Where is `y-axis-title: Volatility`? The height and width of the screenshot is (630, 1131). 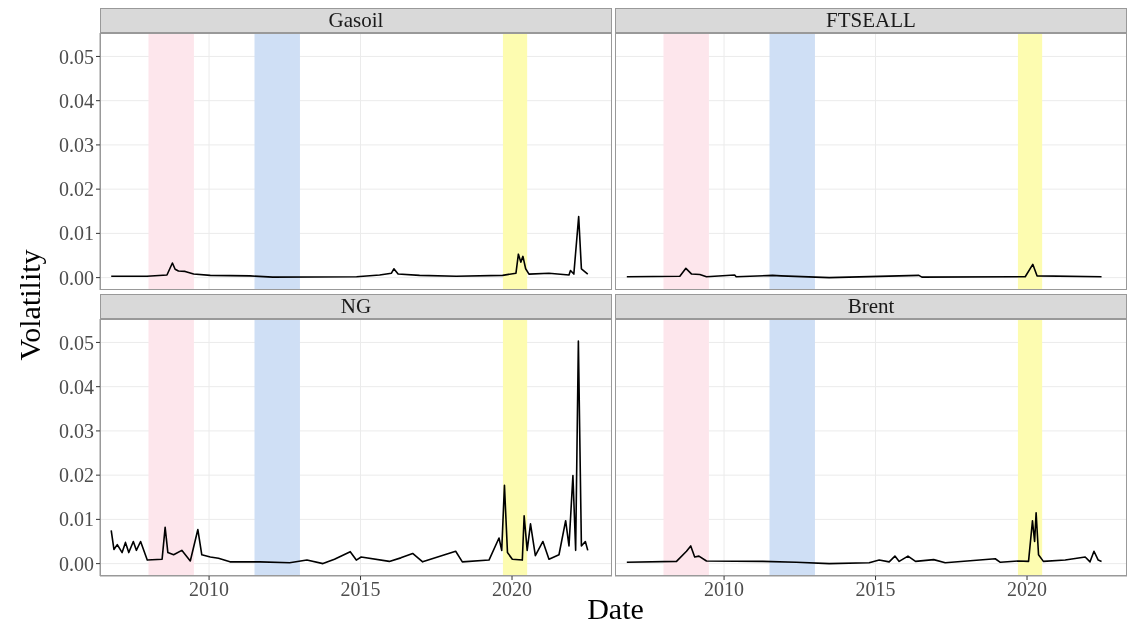
y-axis-title: Volatility is located at coordinates (30, 305).